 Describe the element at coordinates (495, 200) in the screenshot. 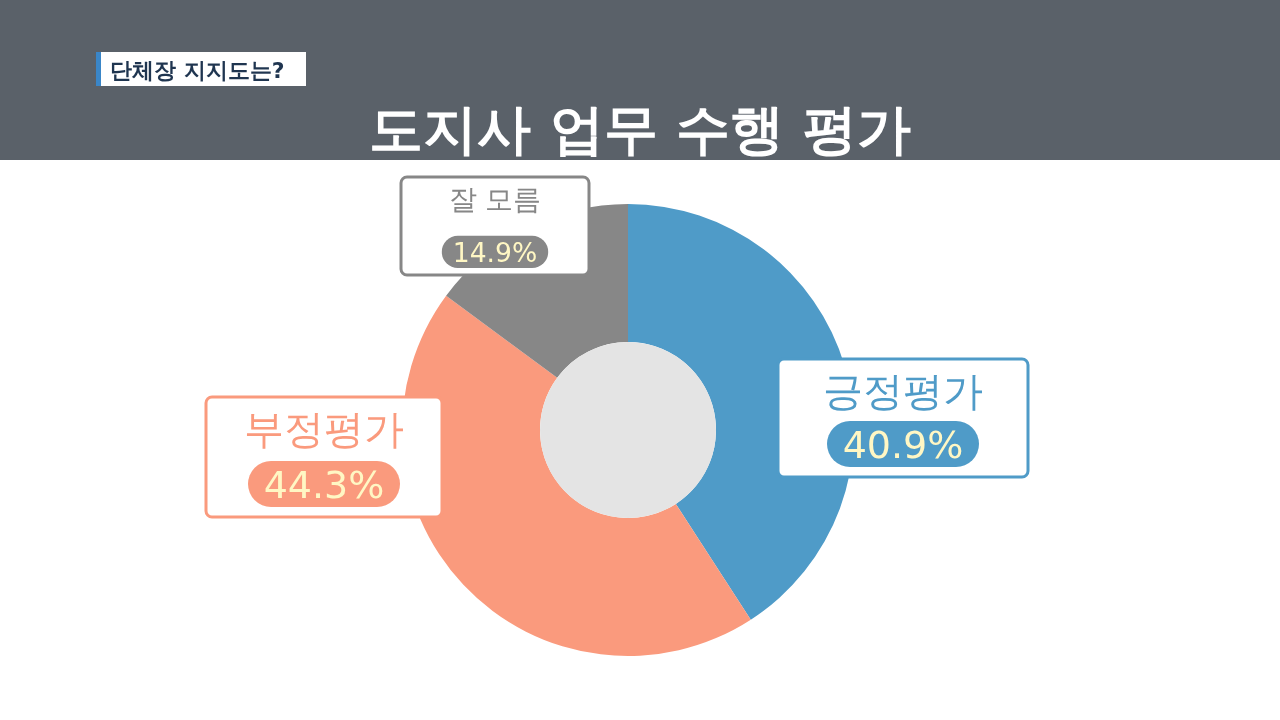

I see `slice-label: 잘 모름` at that location.